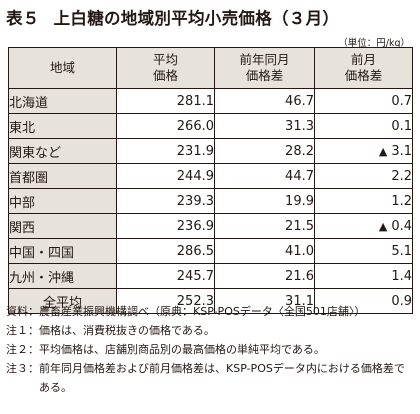  I want to click on header-yoy-line1: 前年同月, so click(264, 59).